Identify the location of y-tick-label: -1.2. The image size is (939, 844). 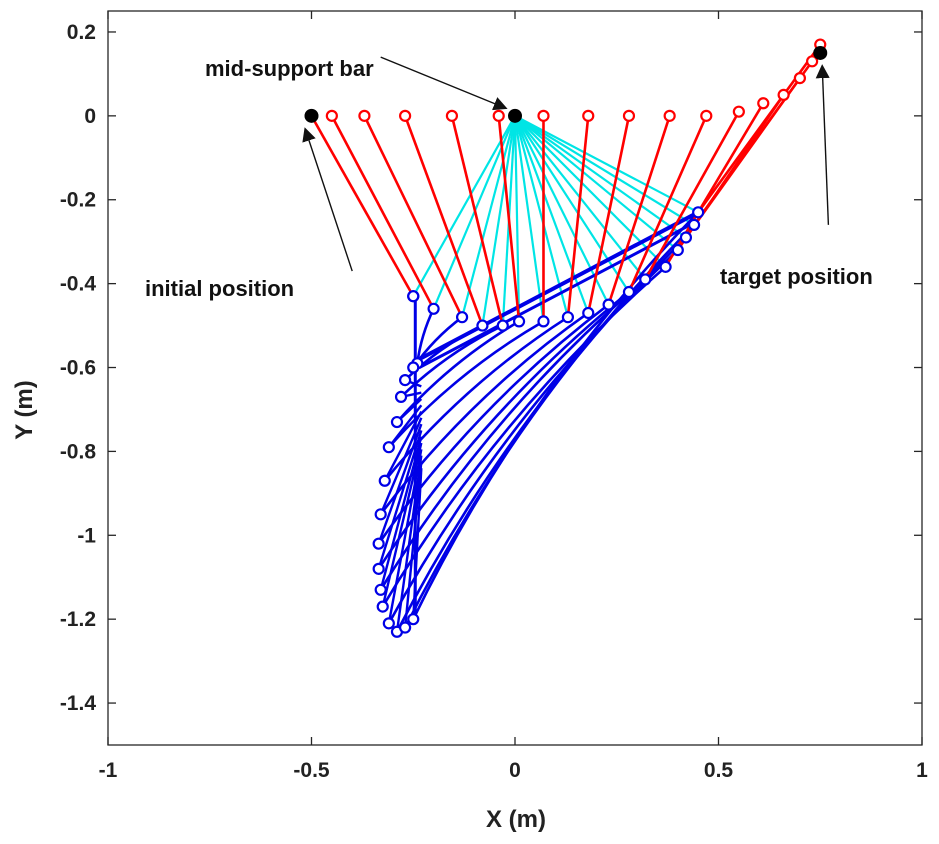
(78, 619).